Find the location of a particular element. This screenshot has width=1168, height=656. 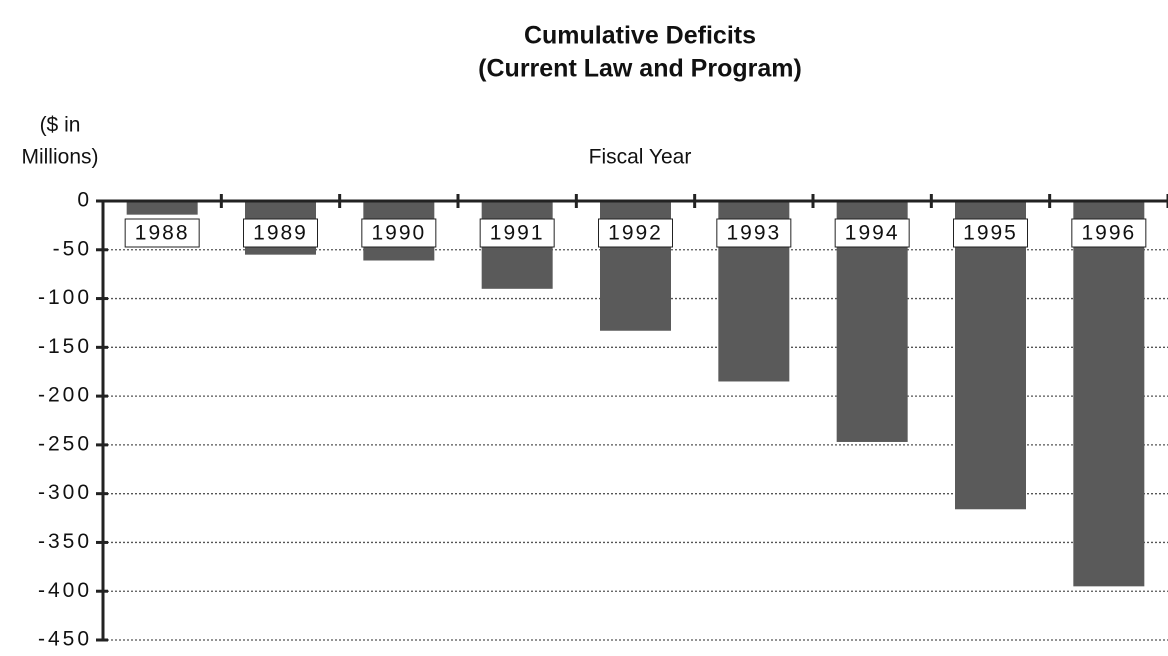

y-tick-label: -200 is located at coordinates (65, 395).